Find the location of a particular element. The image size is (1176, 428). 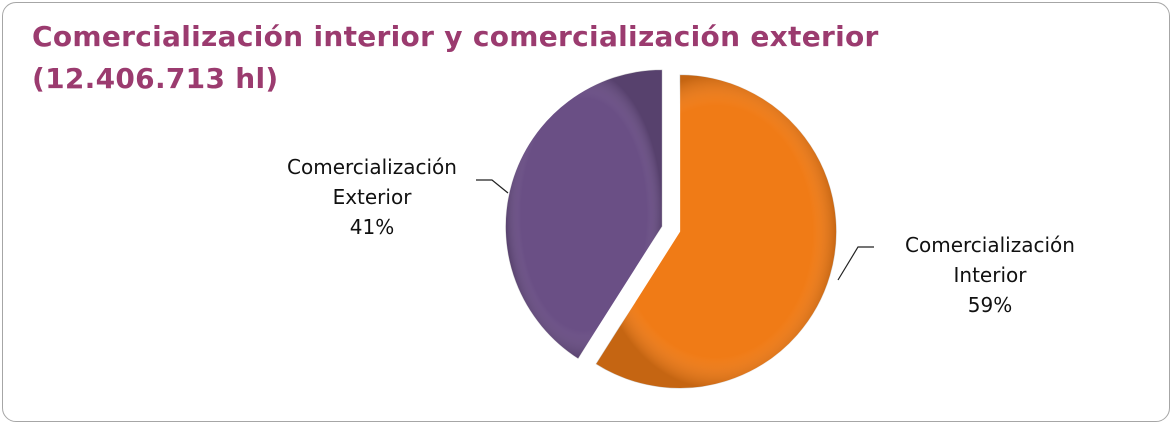

chart-subtitle: (12.406.713 hl) is located at coordinates (155, 78).